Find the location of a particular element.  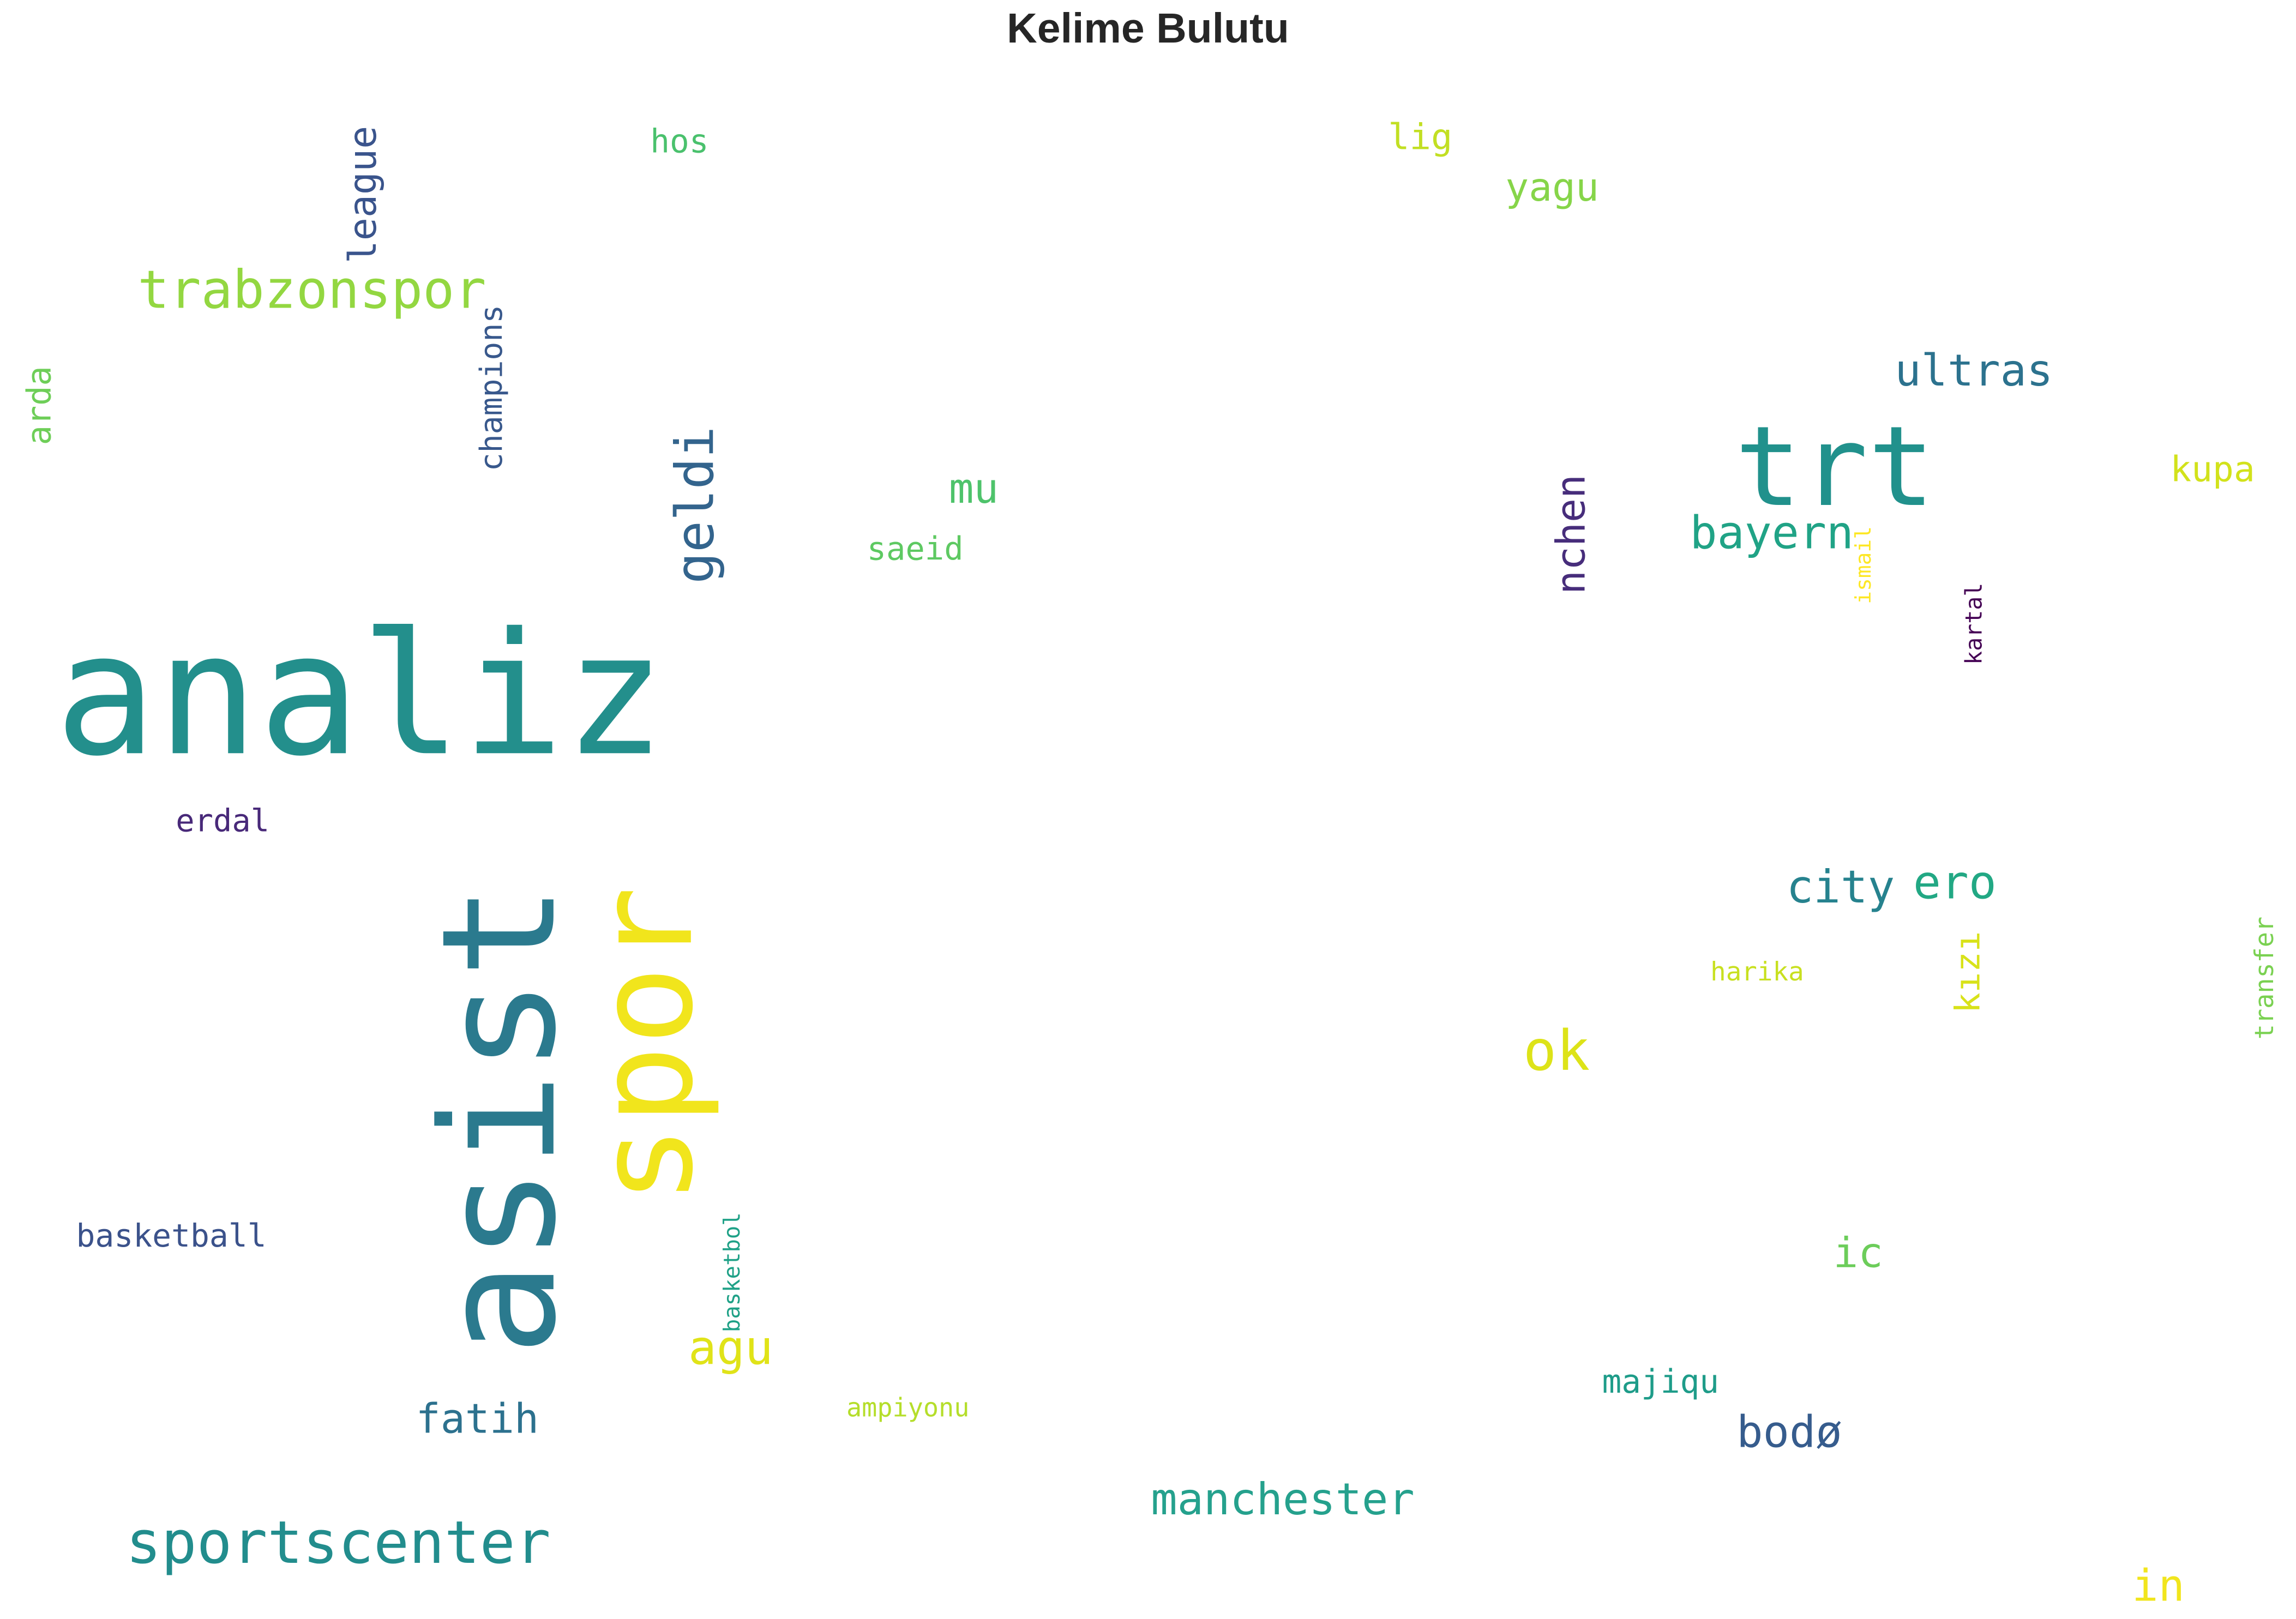

word-bayern: bayern is located at coordinates (1772, 532).